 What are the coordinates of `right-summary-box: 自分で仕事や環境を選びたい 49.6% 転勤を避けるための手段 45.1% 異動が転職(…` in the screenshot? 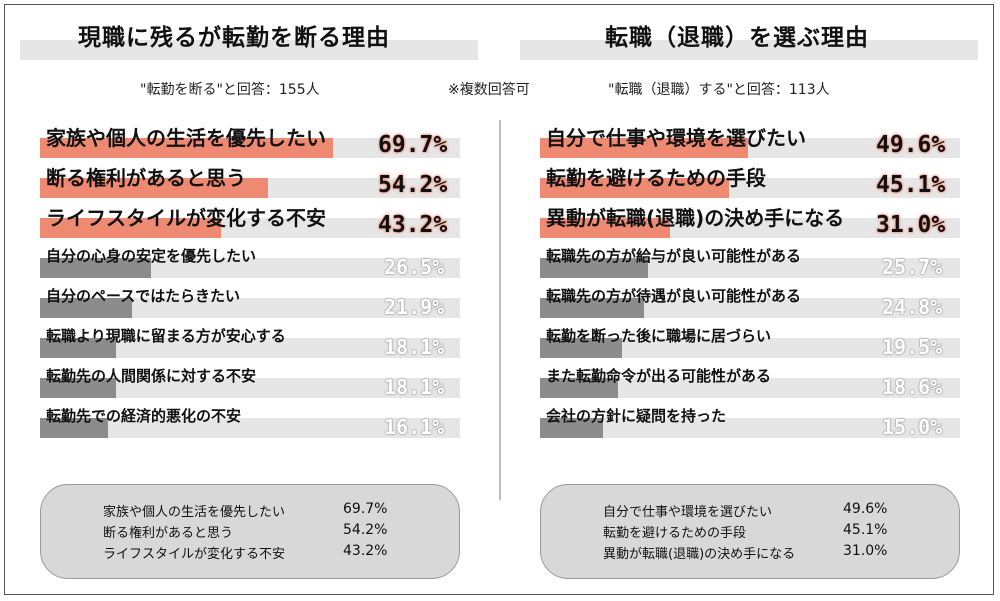 It's located at (750, 531).